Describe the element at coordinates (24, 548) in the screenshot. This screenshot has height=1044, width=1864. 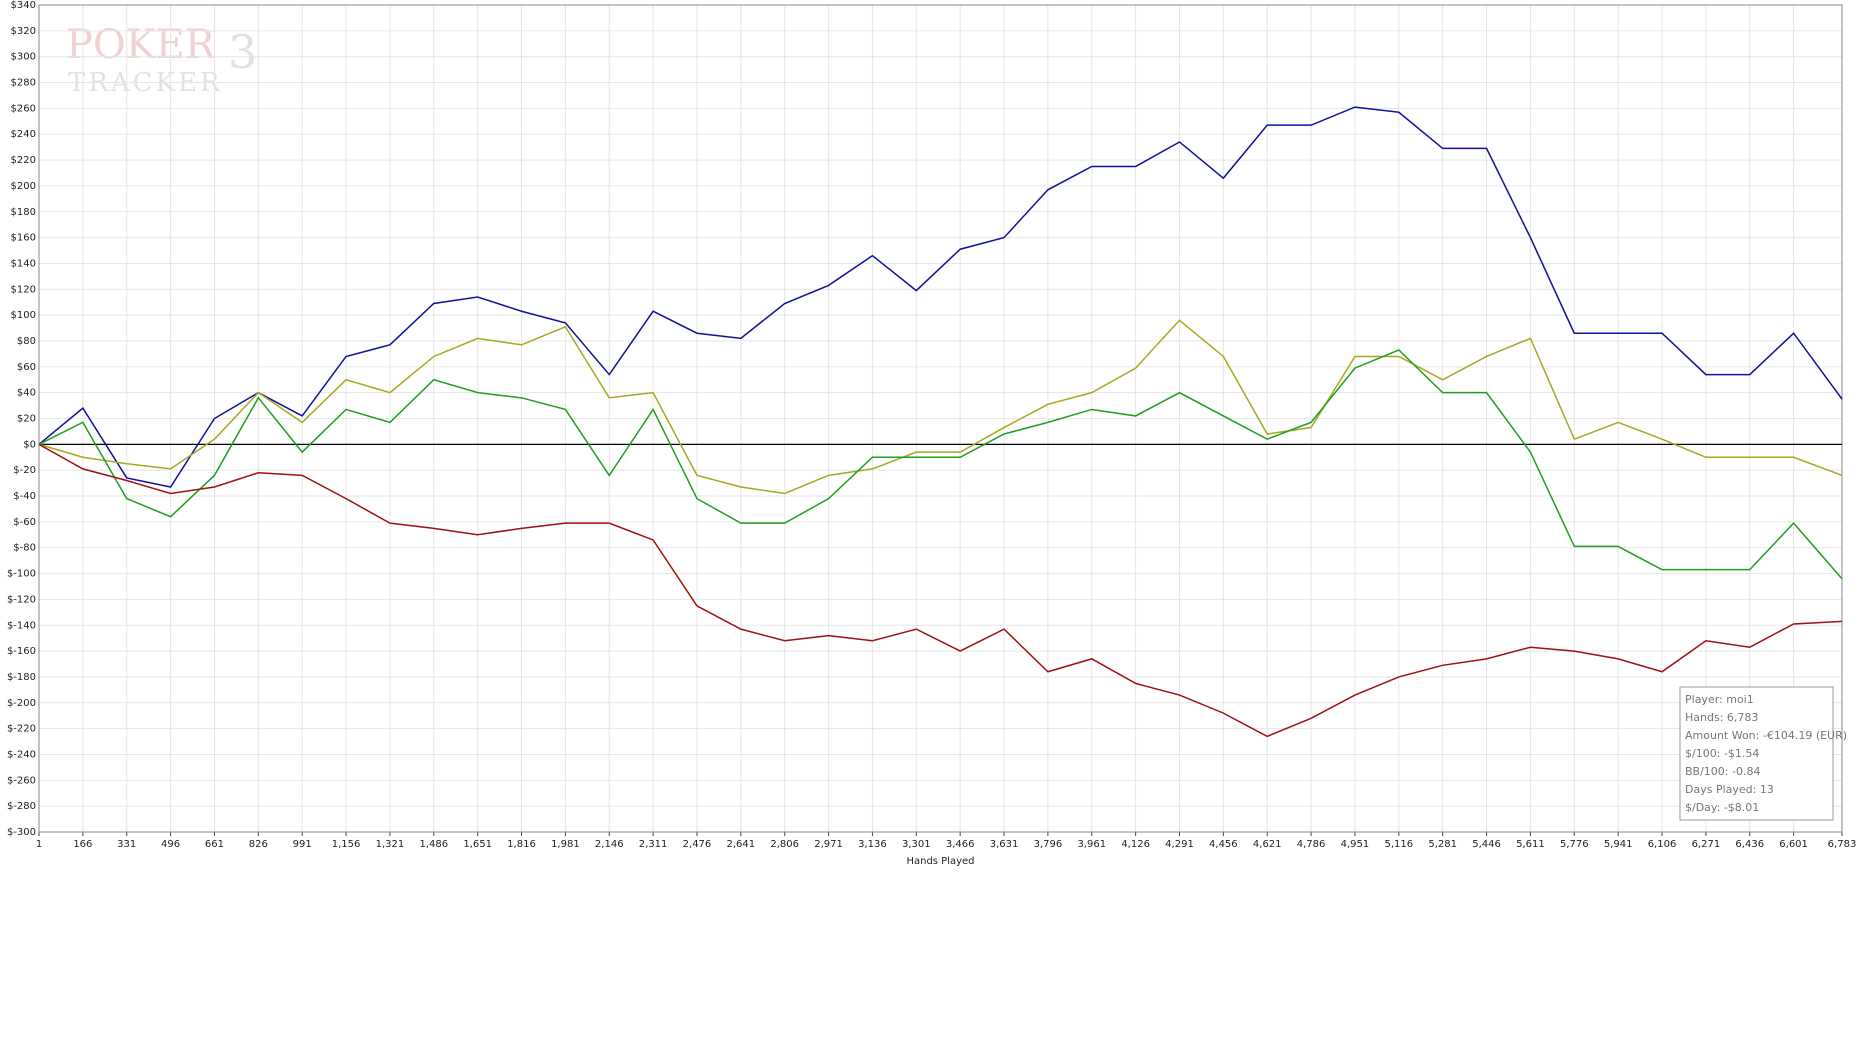
I see `y-tick-label: $-80` at that location.